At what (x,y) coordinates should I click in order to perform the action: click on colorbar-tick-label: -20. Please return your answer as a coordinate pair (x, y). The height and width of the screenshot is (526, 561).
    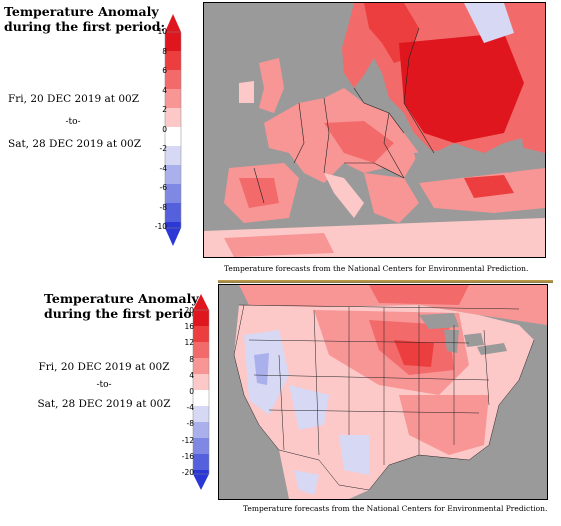
    Looking at the image, I should click on (187, 472).